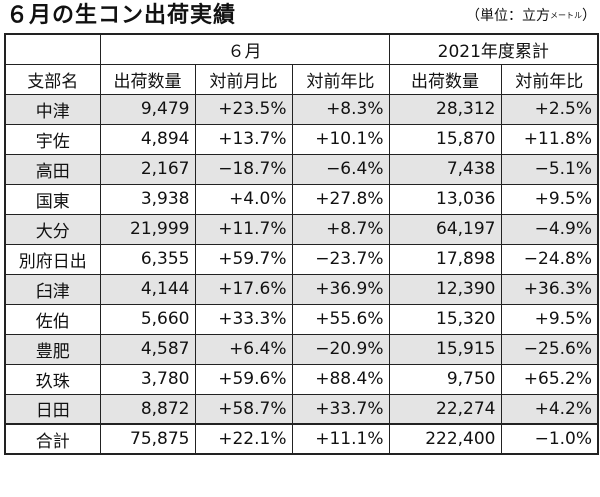  Describe the element at coordinates (549, 259) in the screenshot. I see `ytd-yoy-cell: −24.8%` at that location.